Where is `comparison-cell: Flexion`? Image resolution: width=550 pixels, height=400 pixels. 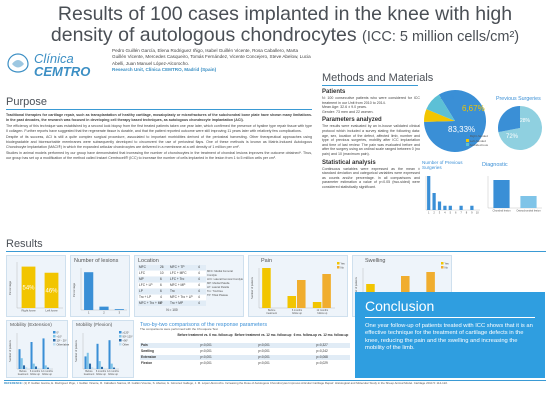
comparison-cell: Flexion is located at coordinates (147, 362).